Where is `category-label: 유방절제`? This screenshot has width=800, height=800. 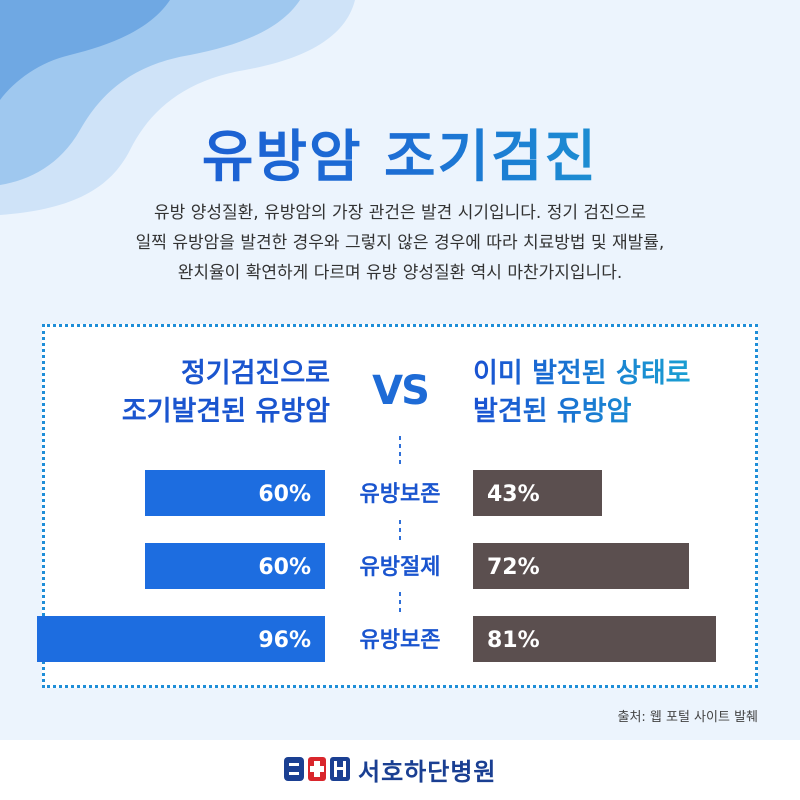
category-label: 유방절제 is located at coordinates (400, 567).